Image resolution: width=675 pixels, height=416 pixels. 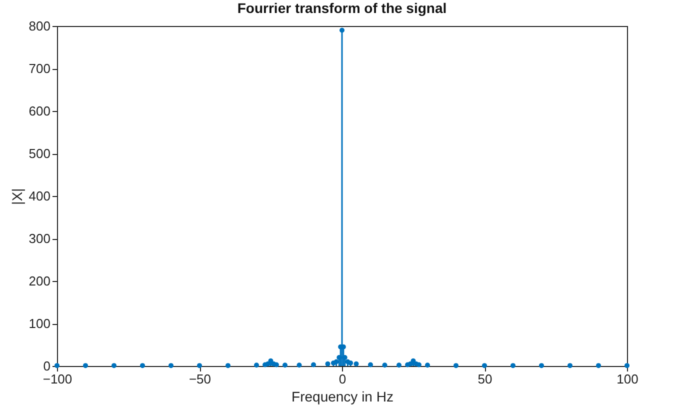 What do you see at coordinates (39, 68) in the screenshot?
I see `y-tick-label: 700` at bounding box center [39, 68].